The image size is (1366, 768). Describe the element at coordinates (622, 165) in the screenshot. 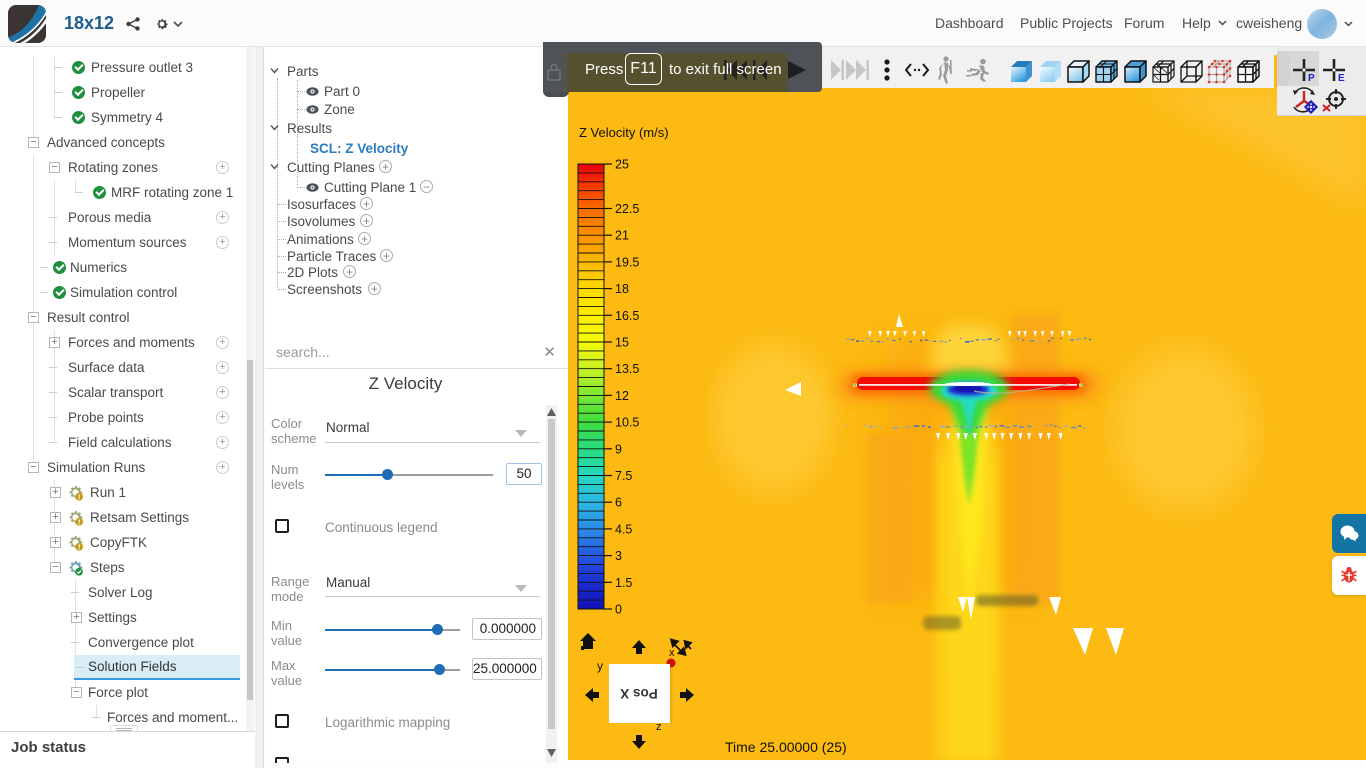

I see `svg-text: 25` at that location.